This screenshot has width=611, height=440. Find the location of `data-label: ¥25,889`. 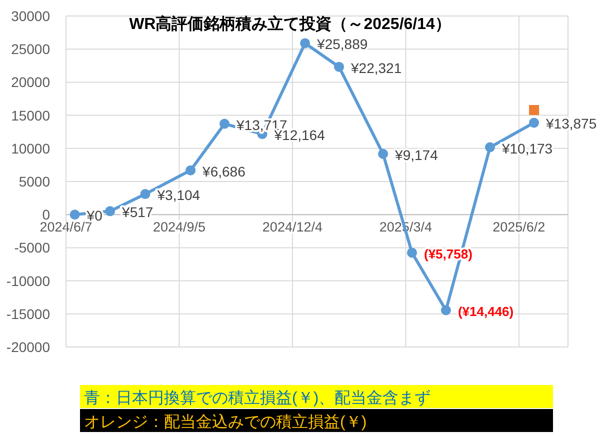

data-label: ¥25,889 is located at coordinates (342, 44).